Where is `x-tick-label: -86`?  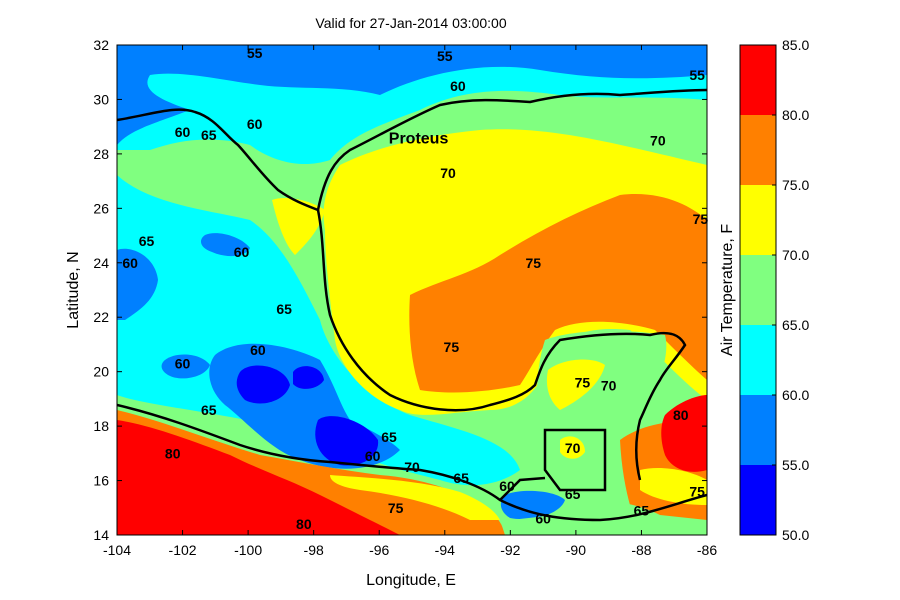
x-tick-label: -86 is located at coordinates (707, 550).